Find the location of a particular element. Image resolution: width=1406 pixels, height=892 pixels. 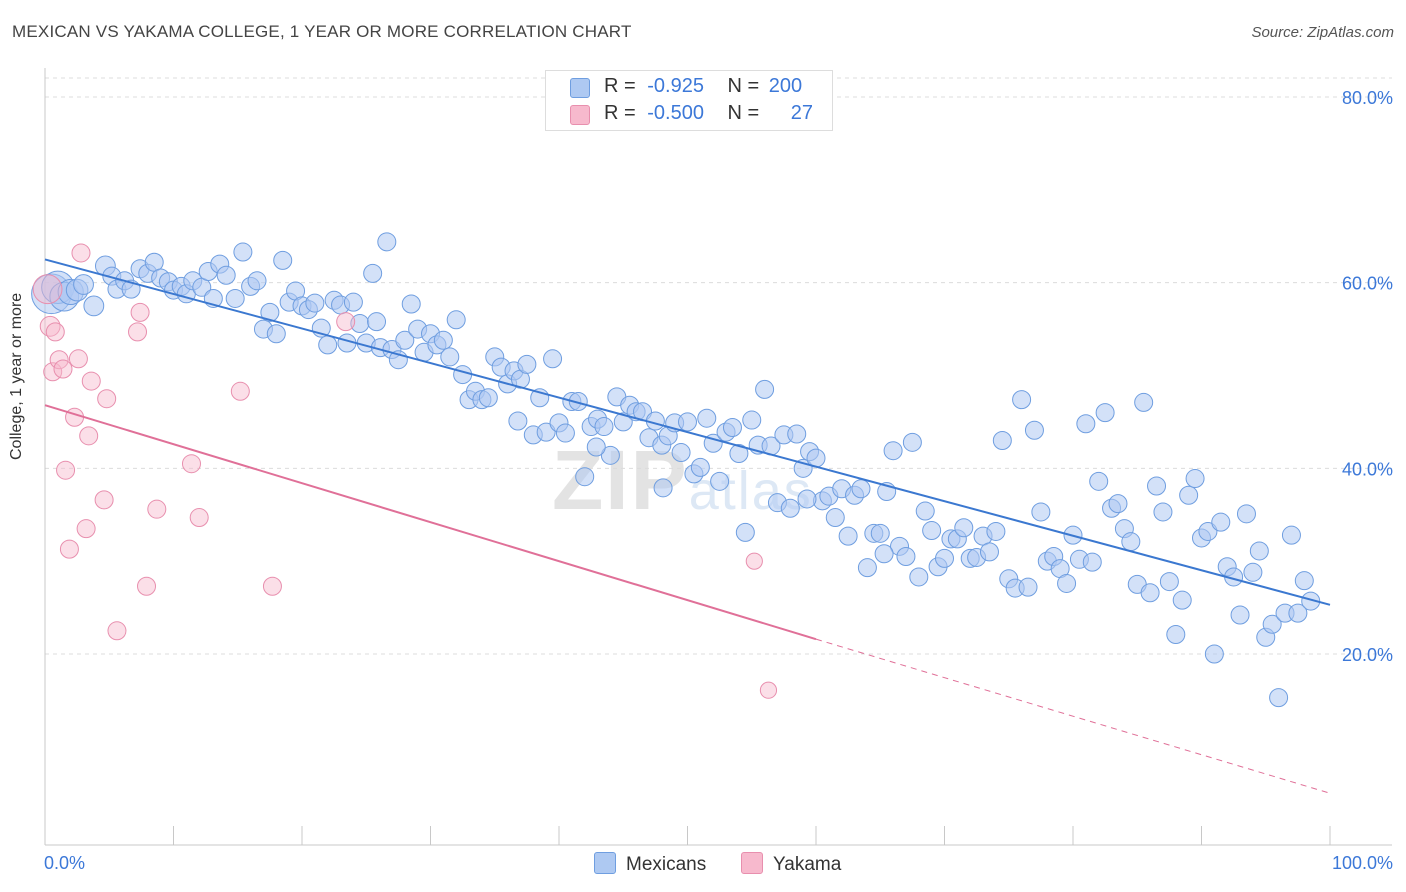

correlation-legend: R = -0.925 N = 200 R = -0.500 N = 27 is located at coordinates (689, 100).